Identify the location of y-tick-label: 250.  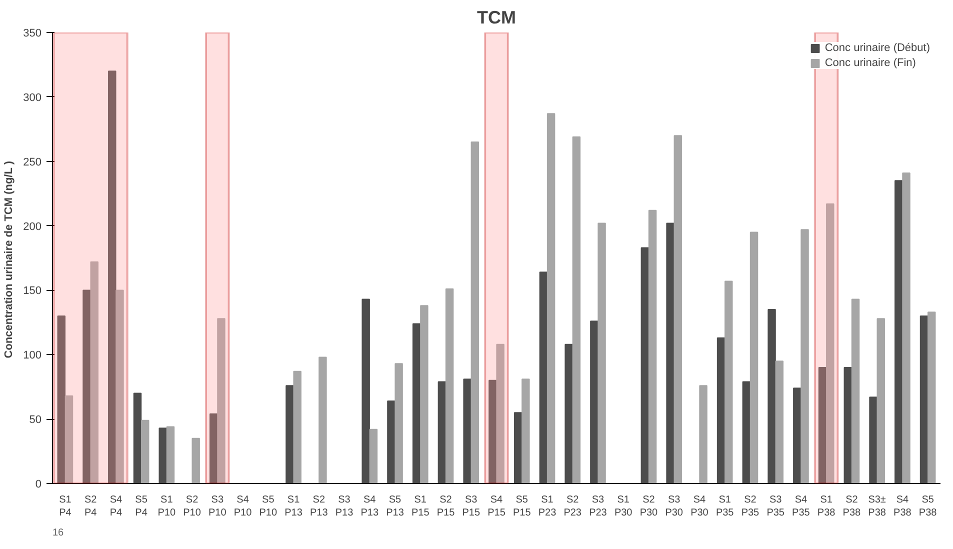
(32, 162).